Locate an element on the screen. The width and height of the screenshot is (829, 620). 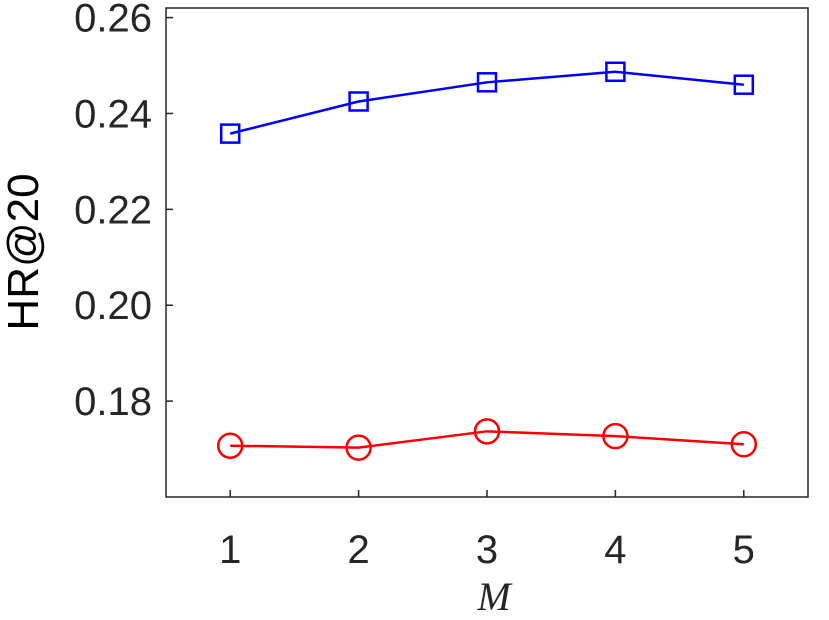
x-tick-label: 4 is located at coordinates (615, 550).